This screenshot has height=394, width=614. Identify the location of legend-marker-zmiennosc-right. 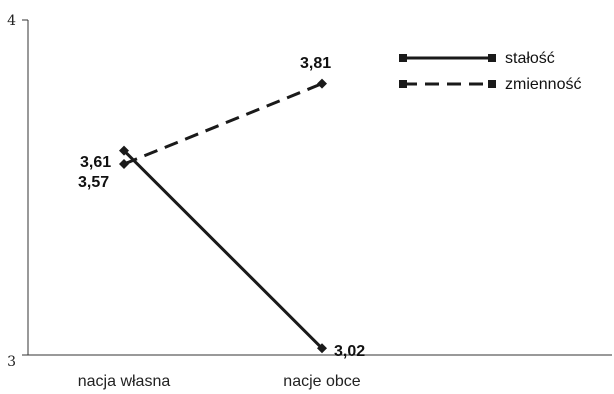
(492, 84).